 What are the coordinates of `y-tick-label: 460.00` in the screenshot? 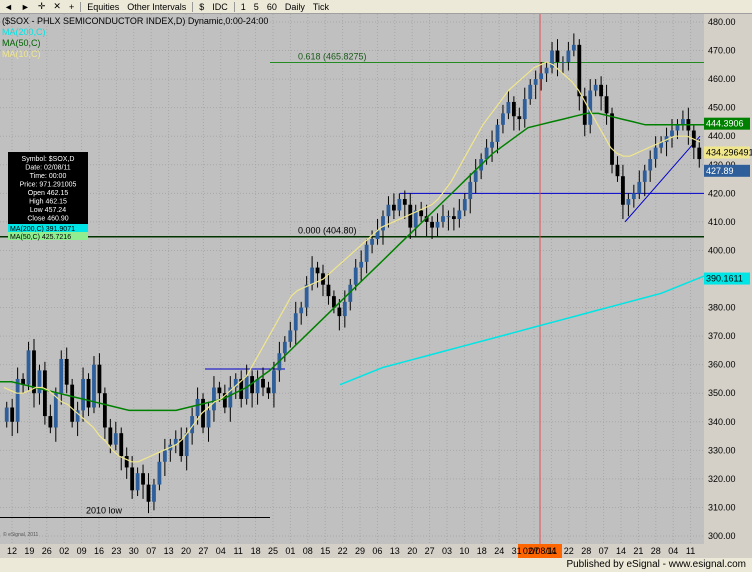 It's located at (722, 79).